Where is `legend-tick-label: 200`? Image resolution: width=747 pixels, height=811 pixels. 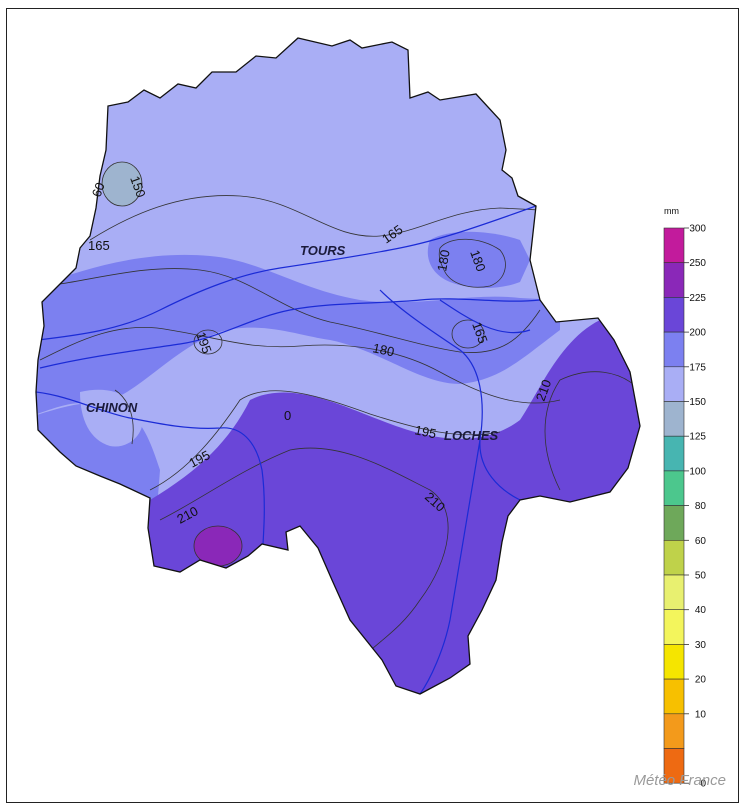 legend-tick-label: 200 is located at coordinates (697, 333).